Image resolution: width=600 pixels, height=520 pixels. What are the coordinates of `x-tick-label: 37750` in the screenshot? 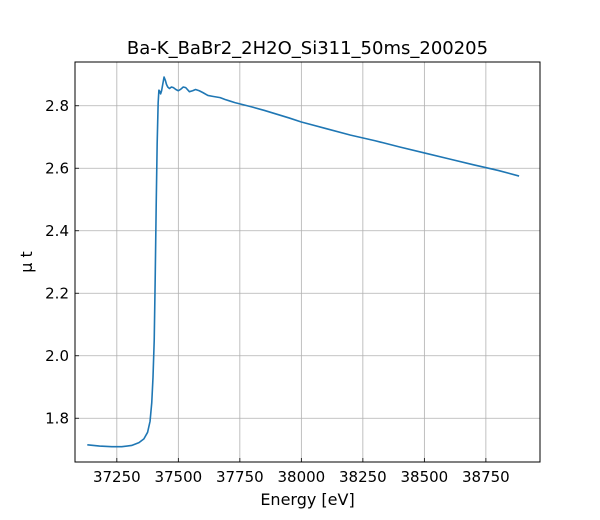 It's located at (240, 477).